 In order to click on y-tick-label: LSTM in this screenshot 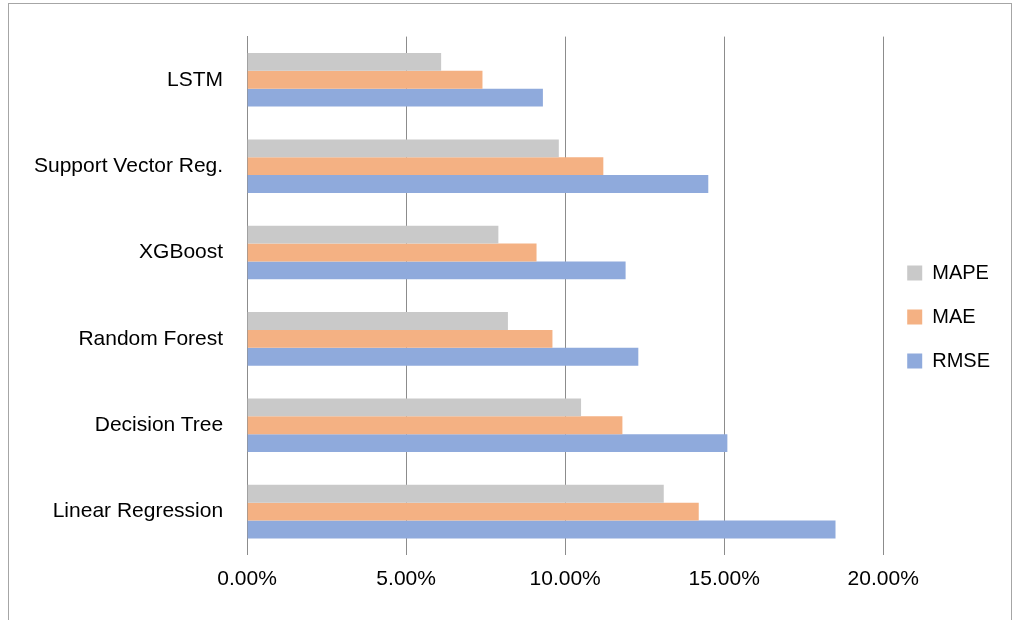, I will do `click(195, 78)`.